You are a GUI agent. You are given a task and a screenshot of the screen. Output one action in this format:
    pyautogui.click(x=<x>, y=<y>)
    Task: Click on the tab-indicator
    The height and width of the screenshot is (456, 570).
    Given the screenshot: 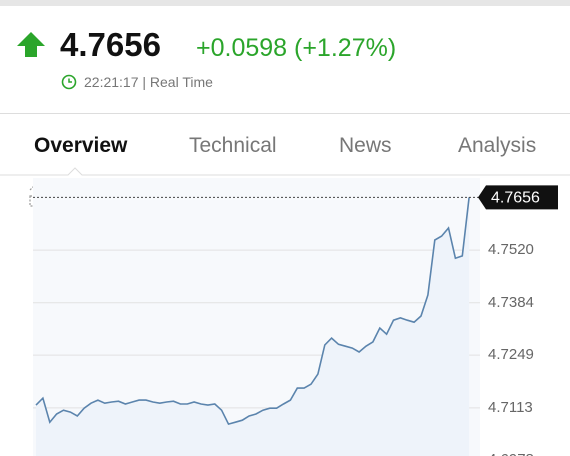 What is the action you would take?
    pyautogui.click(x=285, y=171)
    